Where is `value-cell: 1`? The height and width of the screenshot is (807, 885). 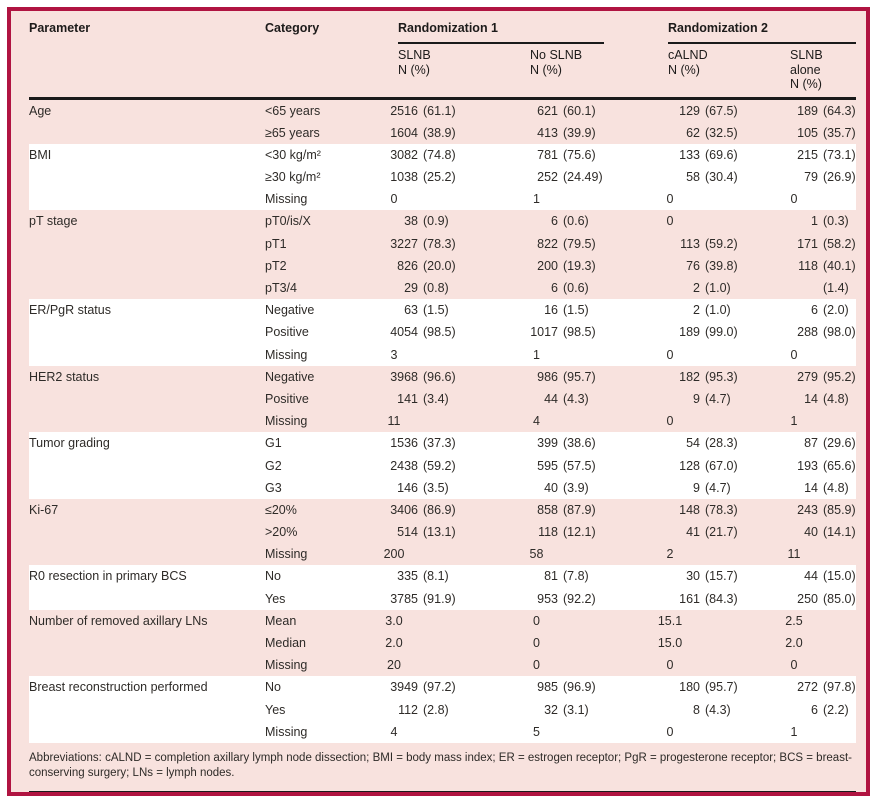 value-cell: 1 is located at coordinates (536, 354).